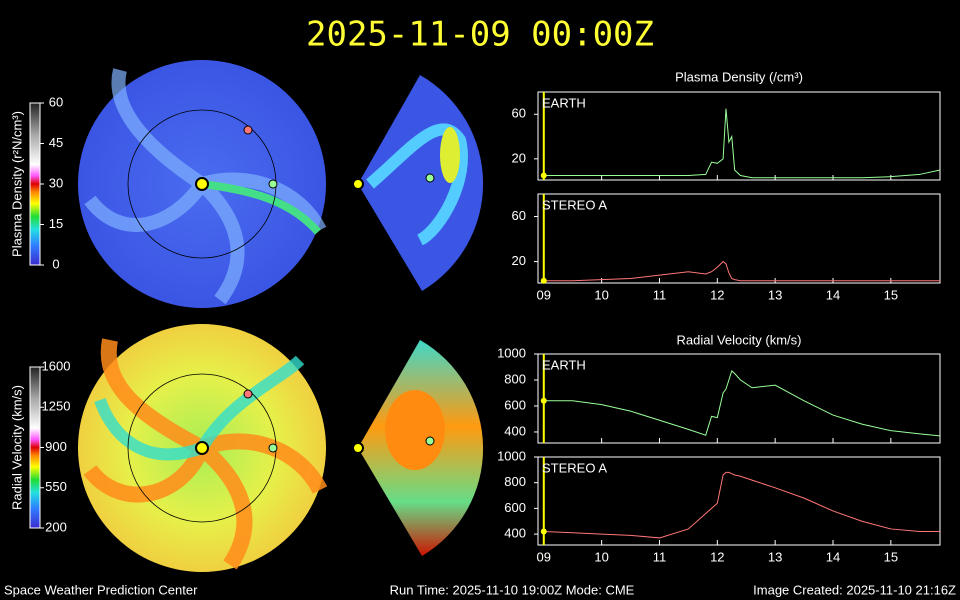  What do you see at coordinates (56, 406) in the screenshot?
I see `colorbar-tick-label: 1250` at bounding box center [56, 406].